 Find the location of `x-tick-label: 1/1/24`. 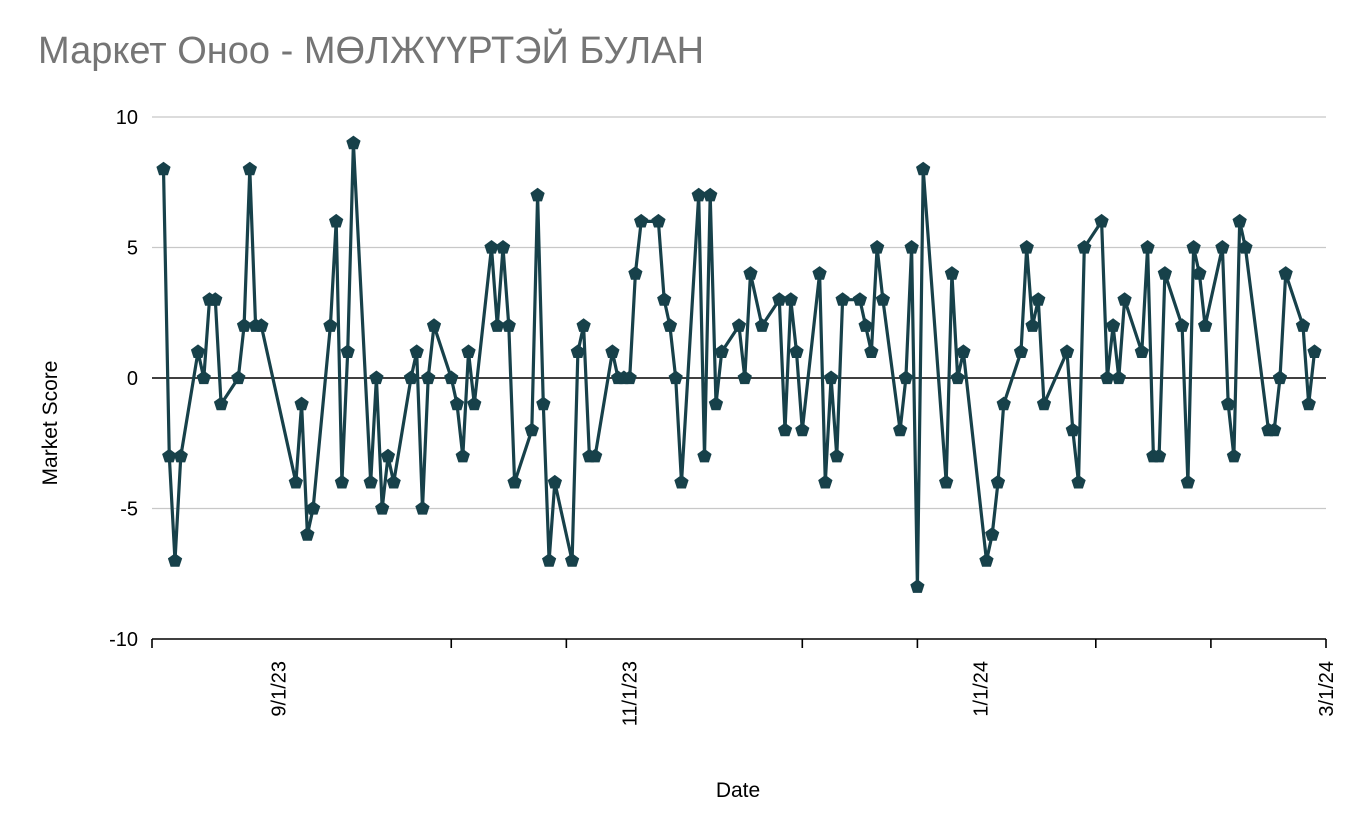

x-tick-label: 1/1/24 is located at coordinates (982, 689).